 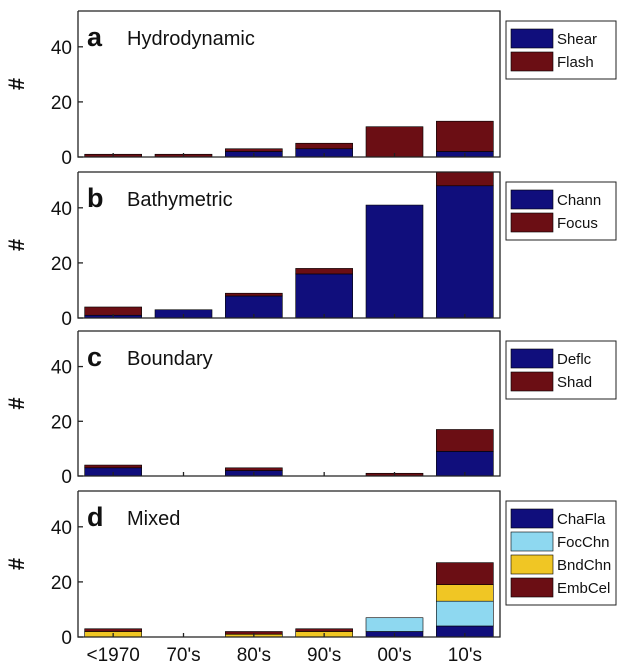 I want to click on ytick-label-a-0: 0, so click(x=66, y=158).